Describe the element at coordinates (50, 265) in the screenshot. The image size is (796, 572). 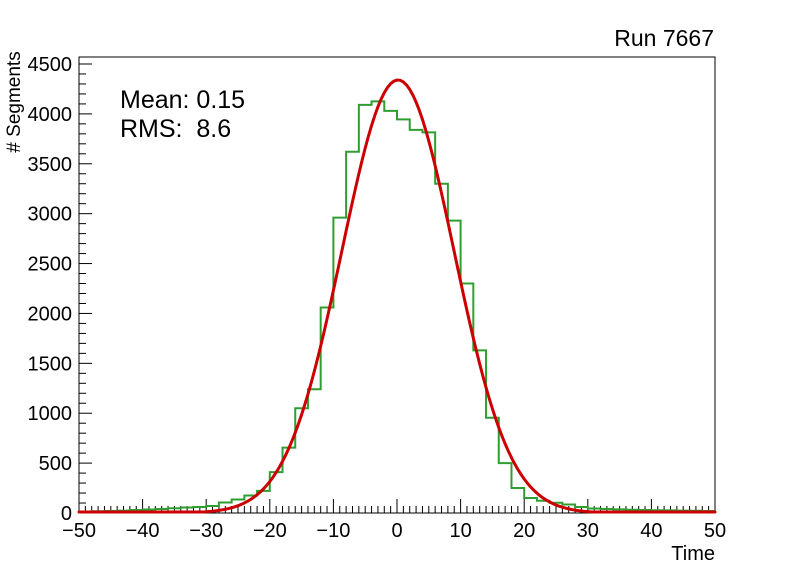
I see `y-tick-label: 2500` at that location.